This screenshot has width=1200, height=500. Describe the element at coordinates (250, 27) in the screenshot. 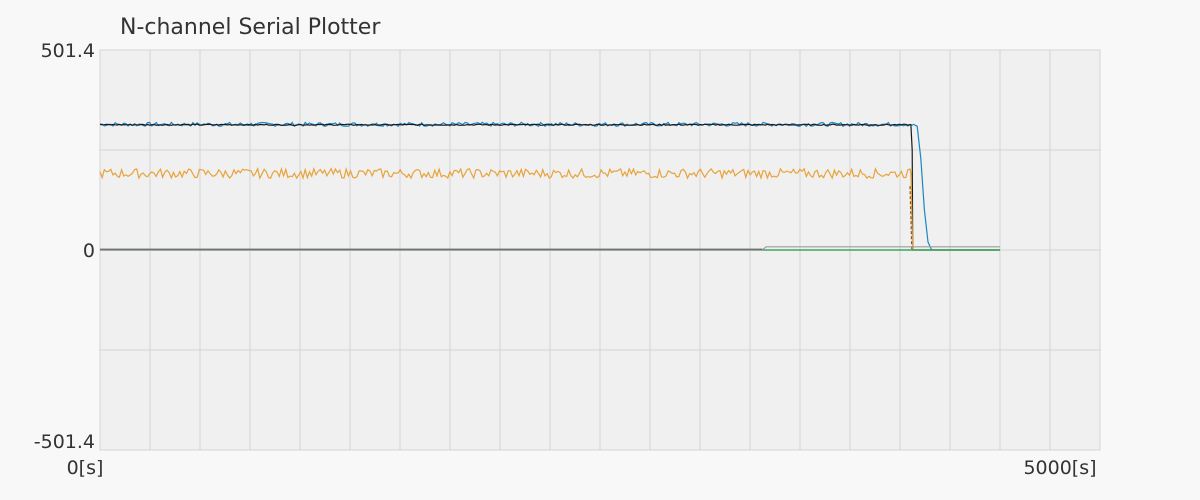

I see `chart-title: N-channel Serial Plotter` at that location.